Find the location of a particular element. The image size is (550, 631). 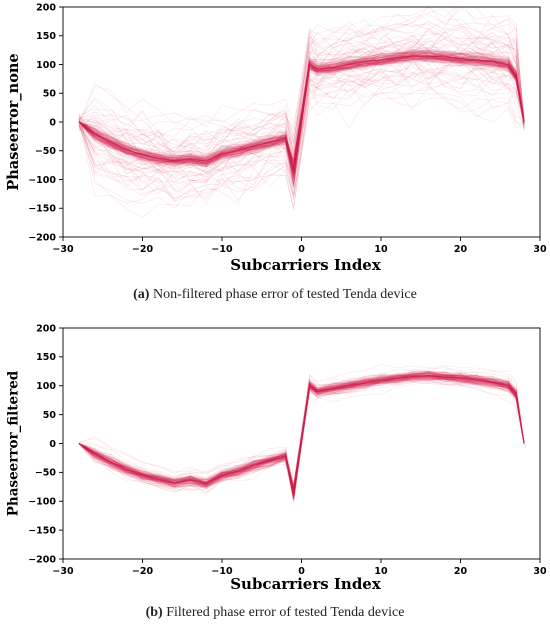

x-tick-label: 10 is located at coordinates (381, 571).